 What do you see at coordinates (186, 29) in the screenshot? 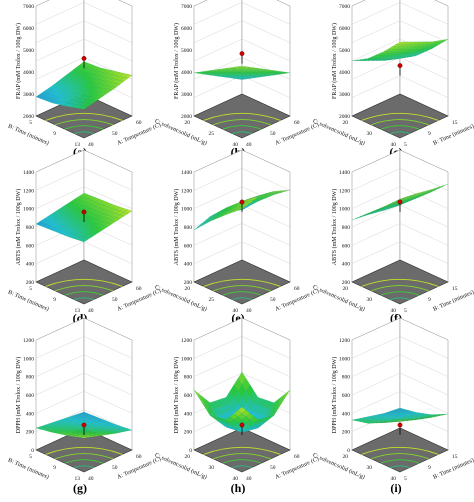
I see `z-tick-label: 6000` at bounding box center [186, 29].